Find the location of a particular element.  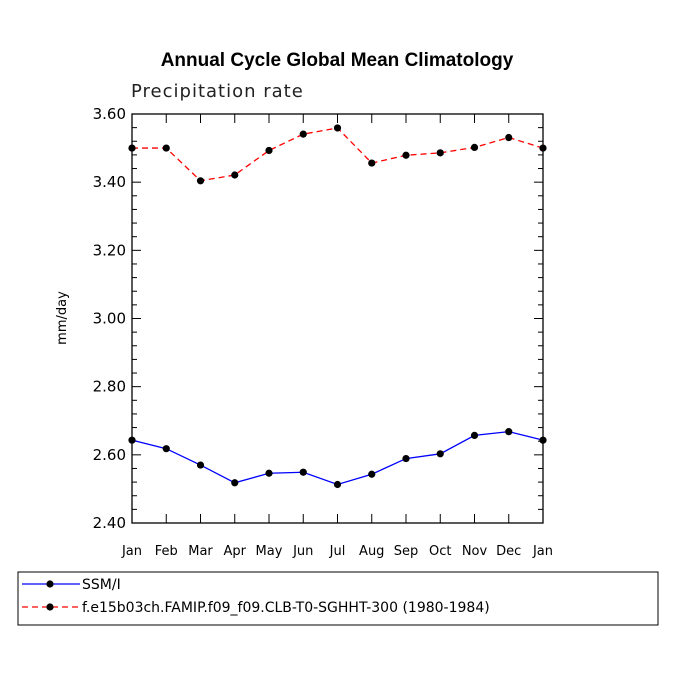

x-tick-label: Mar is located at coordinates (200, 551).